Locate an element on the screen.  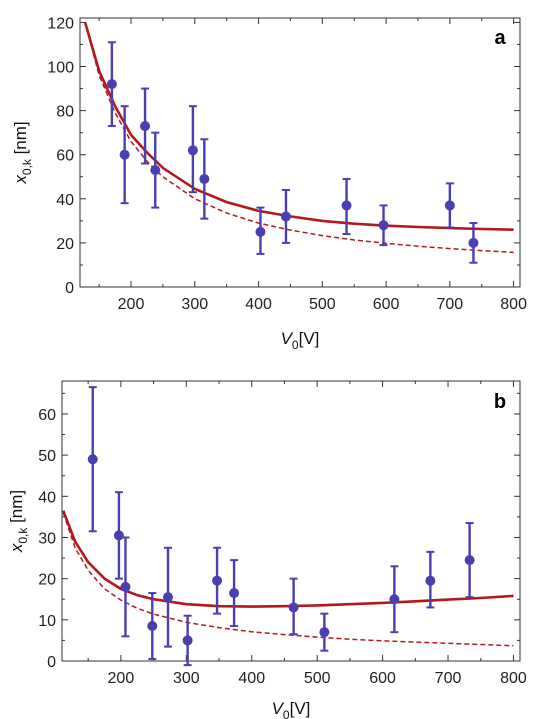
panel-label: b is located at coordinates (500, 402).